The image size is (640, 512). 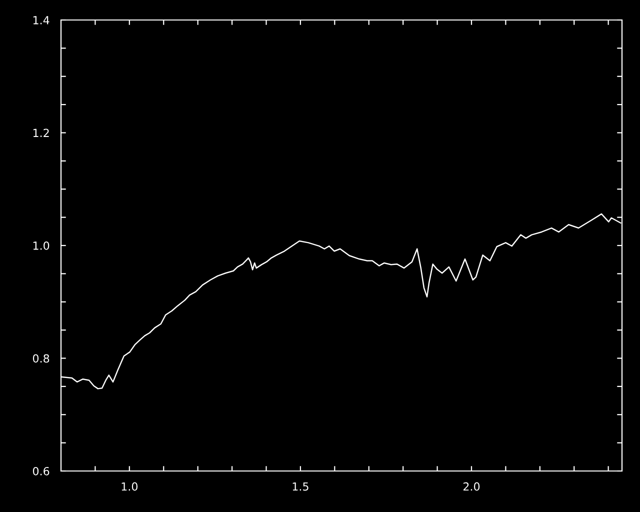 What do you see at coordinates (41, 245) in the screenshot?
I see `y-tick-label: 1.0` at bounding box center [41, 245].